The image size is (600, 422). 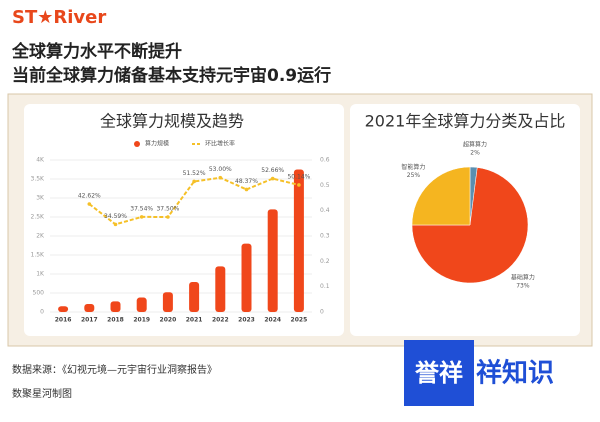 I want to click on headline: 当前全球算力储备基本支持元宇宙0.9运行, so click(x=171, y=75).